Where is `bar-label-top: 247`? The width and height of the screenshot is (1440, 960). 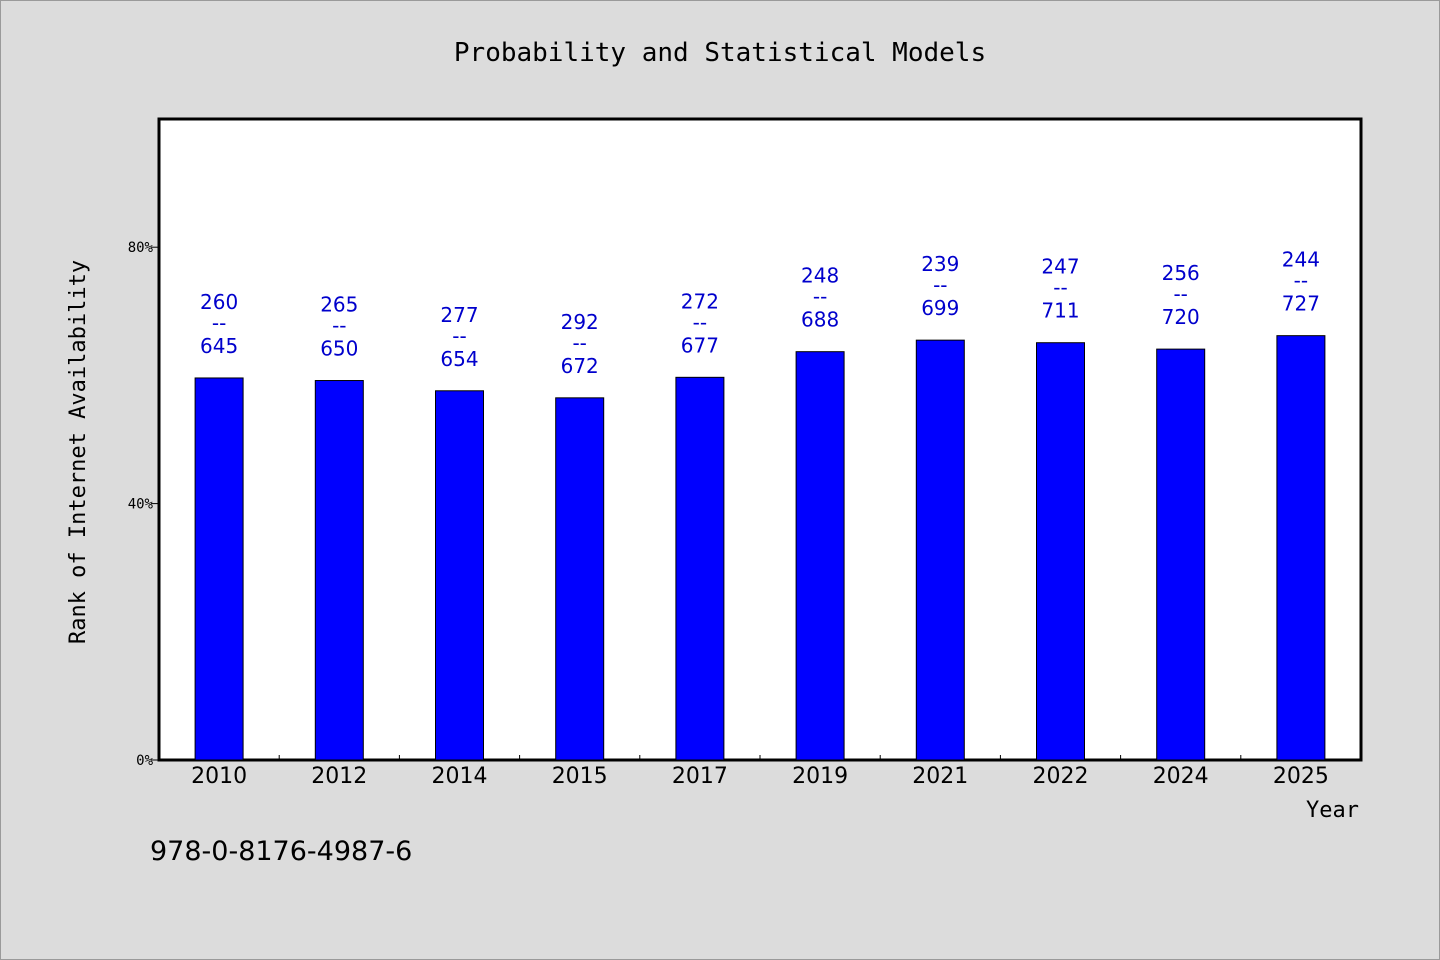 bar-label-top: 247 is located at coordinates (1060, 267).